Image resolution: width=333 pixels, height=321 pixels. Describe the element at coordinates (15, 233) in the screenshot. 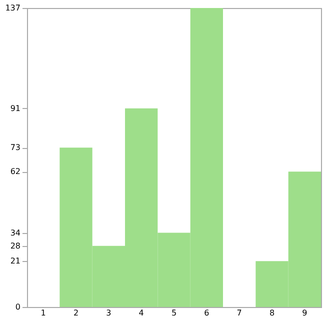

I see `y-tick-label: 34` at that location.